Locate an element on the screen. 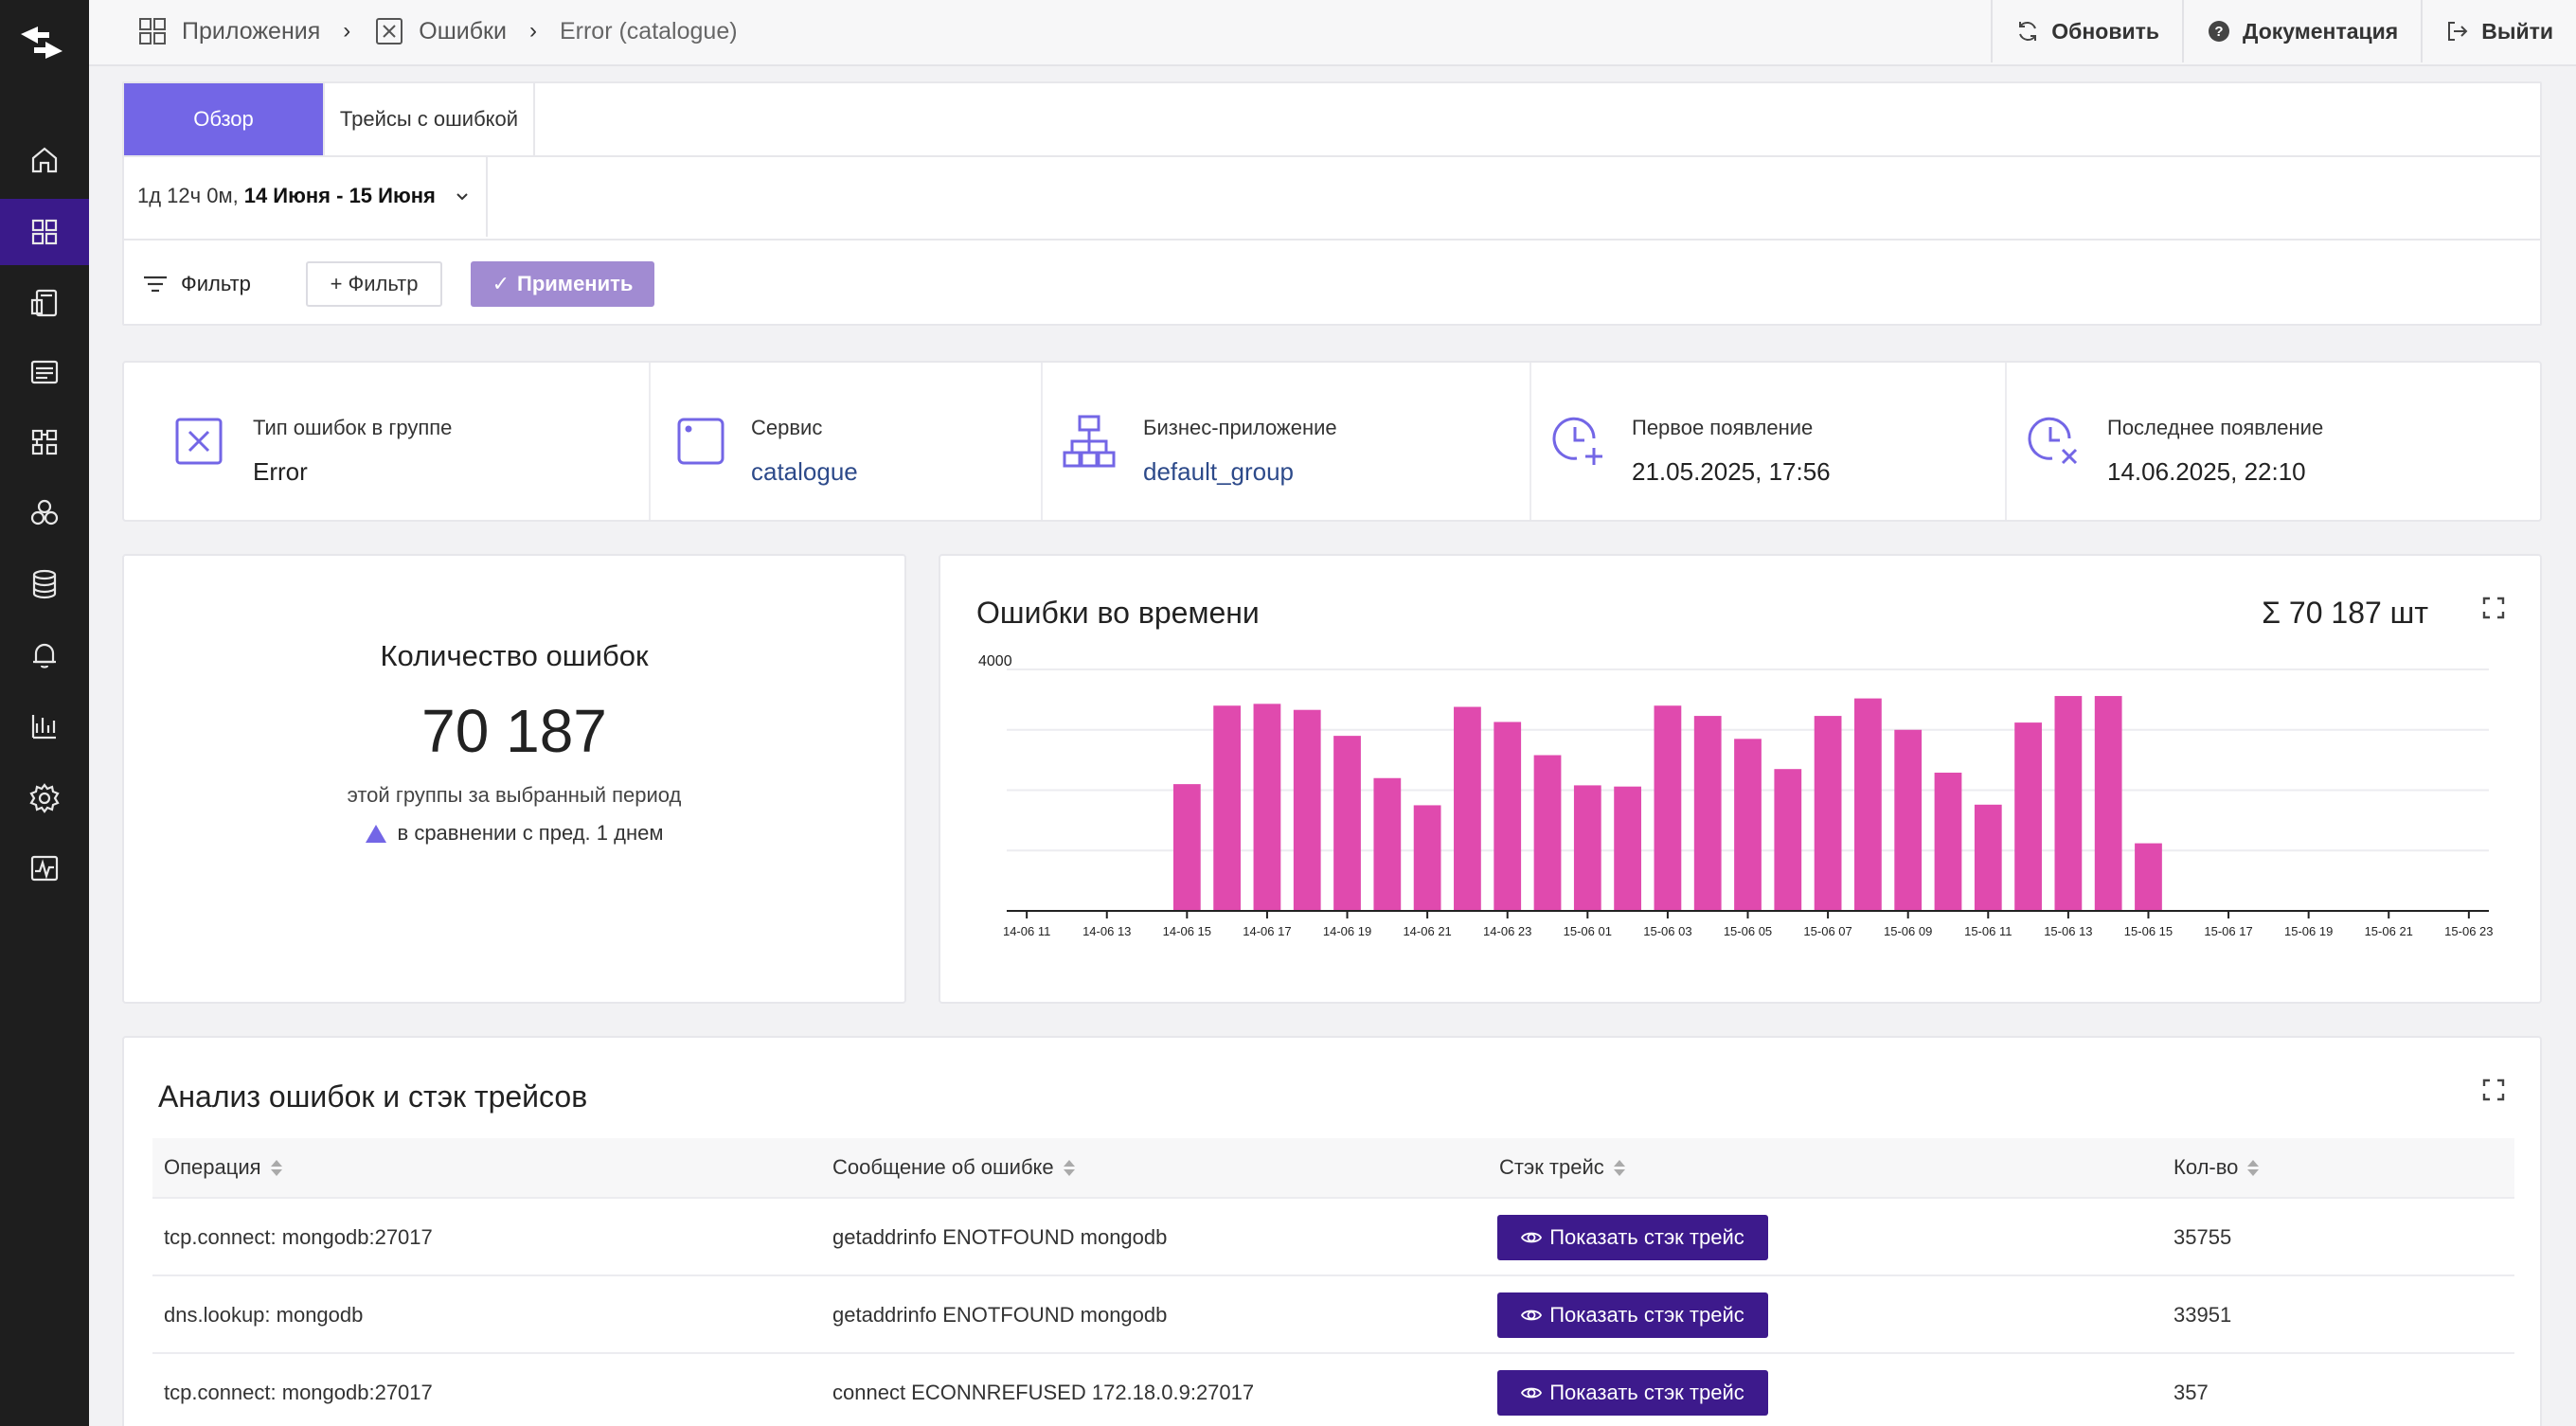 This screenshot has height=1426, width=2576. column-header-count: Кол-во is located at coordinates (2217, 1168).